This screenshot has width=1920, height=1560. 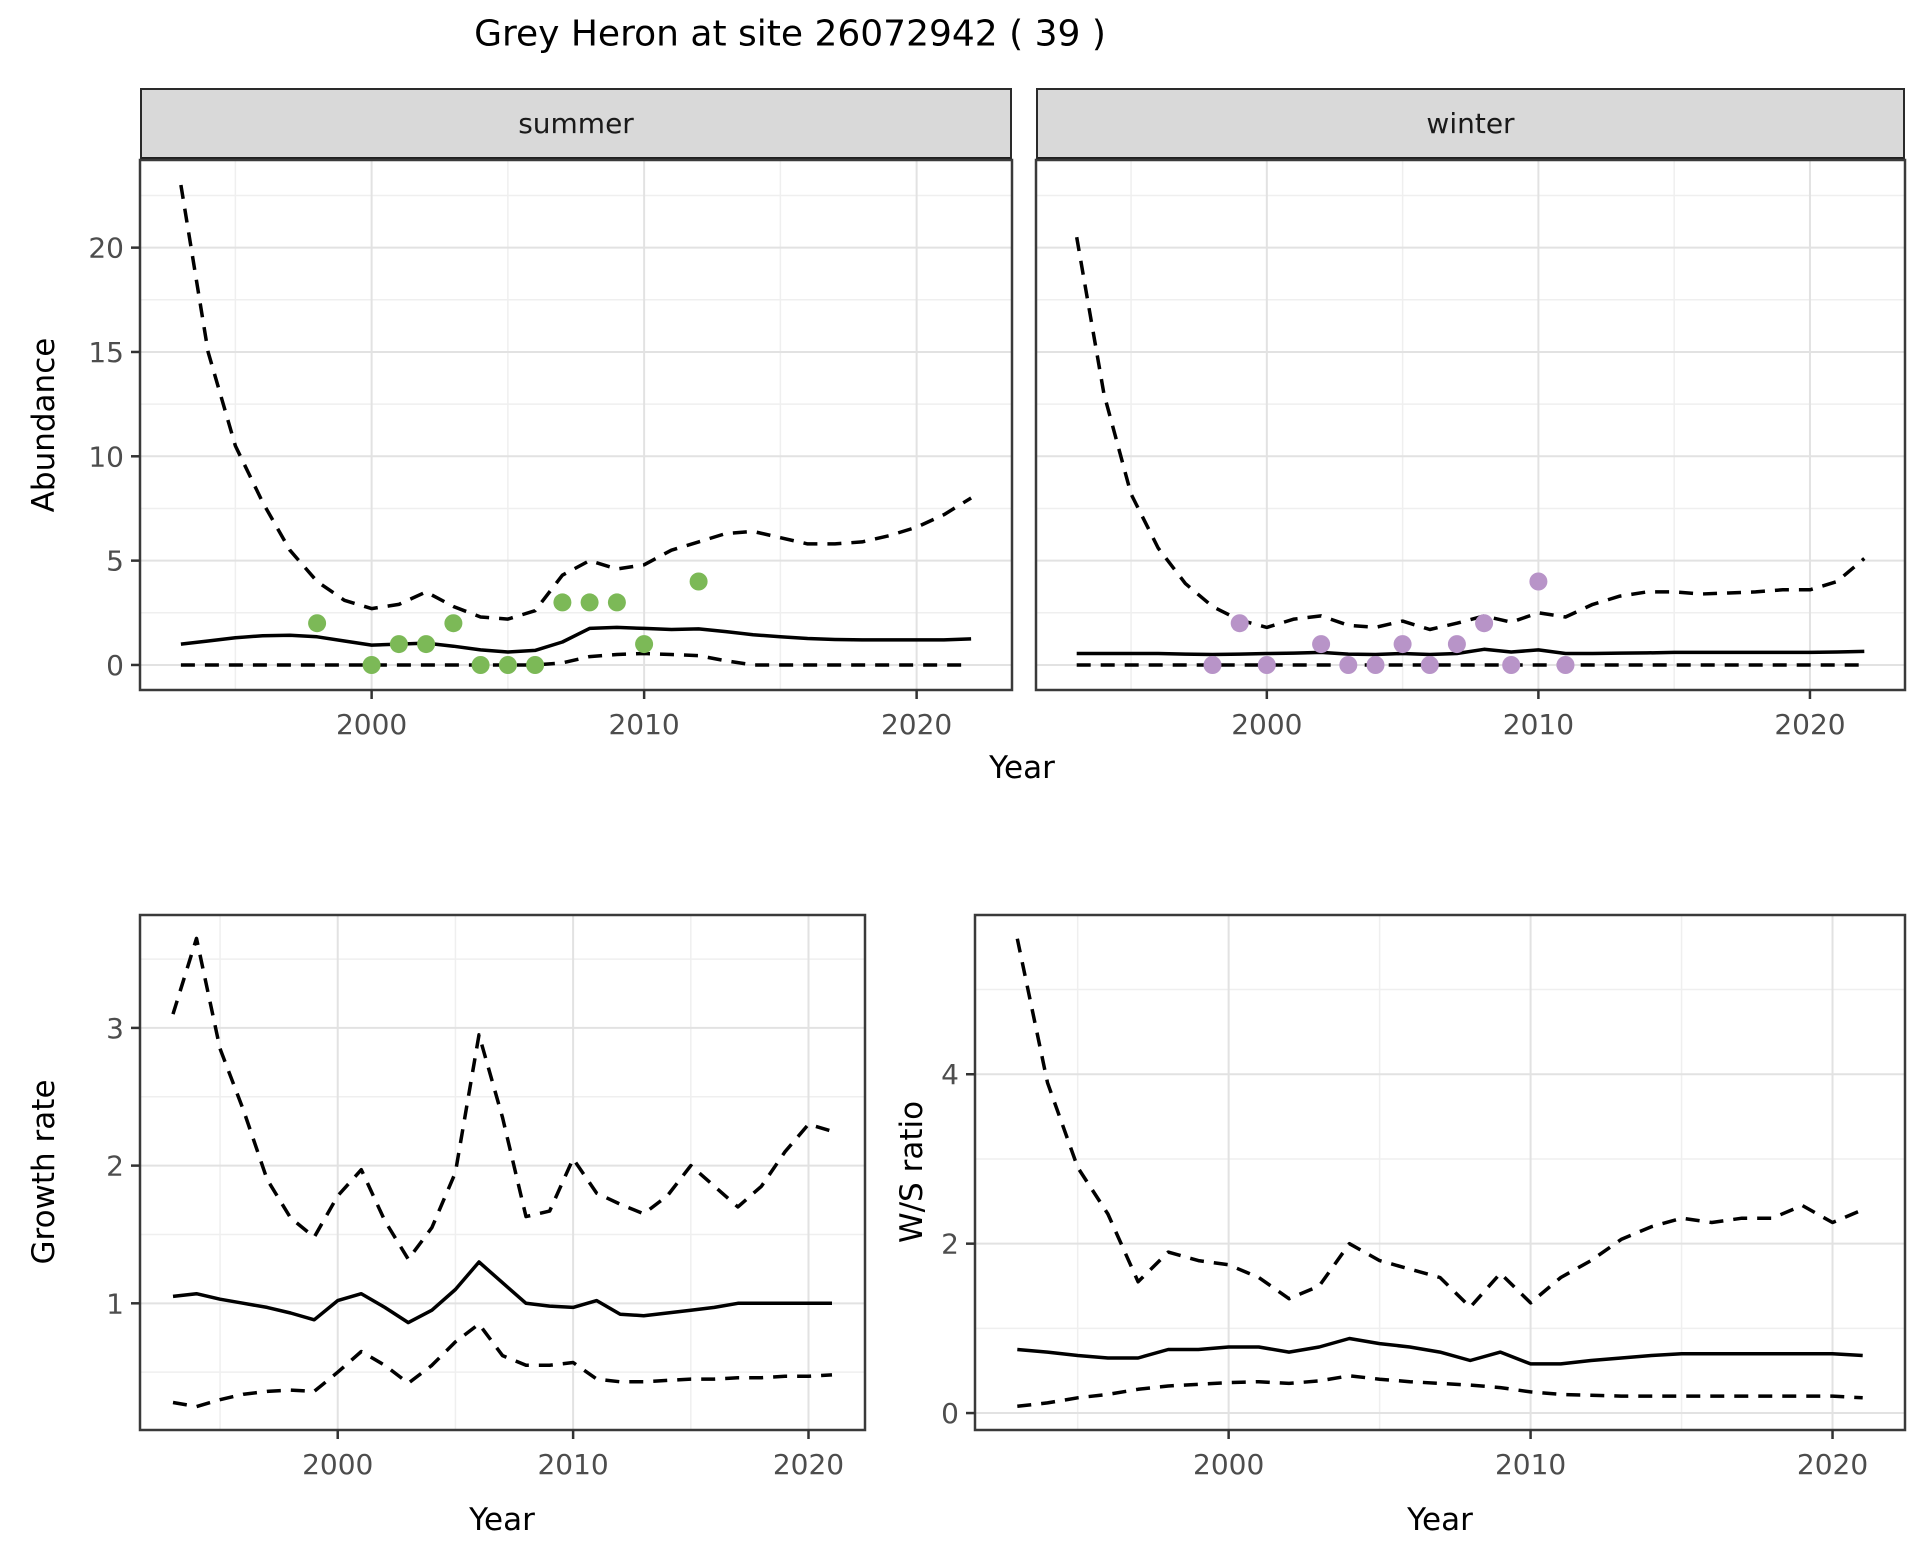 I want to click on x-axis-title-year-bottom-right: Year, so click(x=1440, y=1520).